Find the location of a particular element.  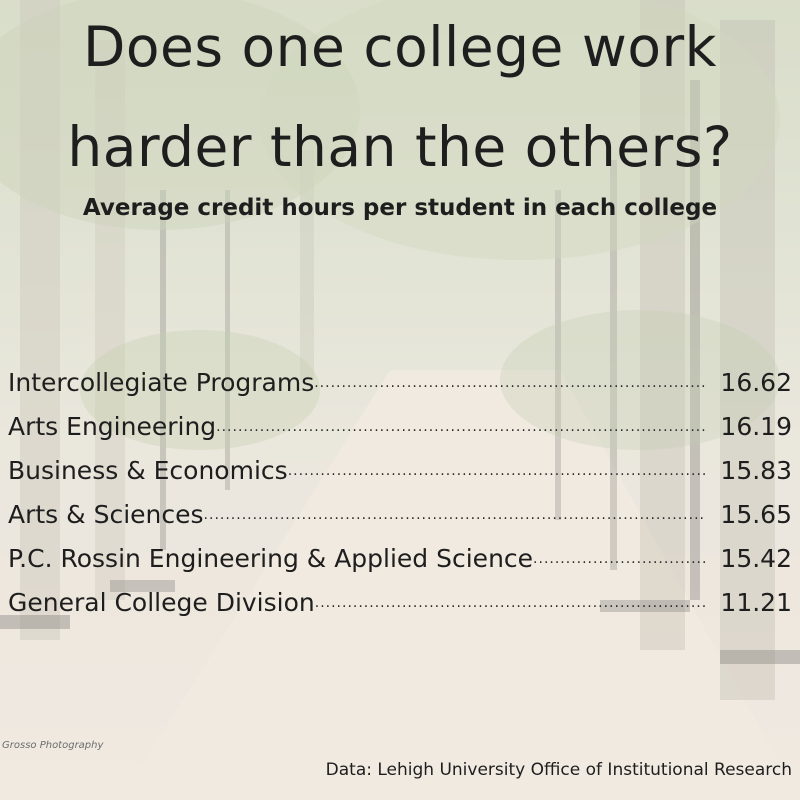

credit-hours-value: 16.62 is located at coordinates (756, 382).